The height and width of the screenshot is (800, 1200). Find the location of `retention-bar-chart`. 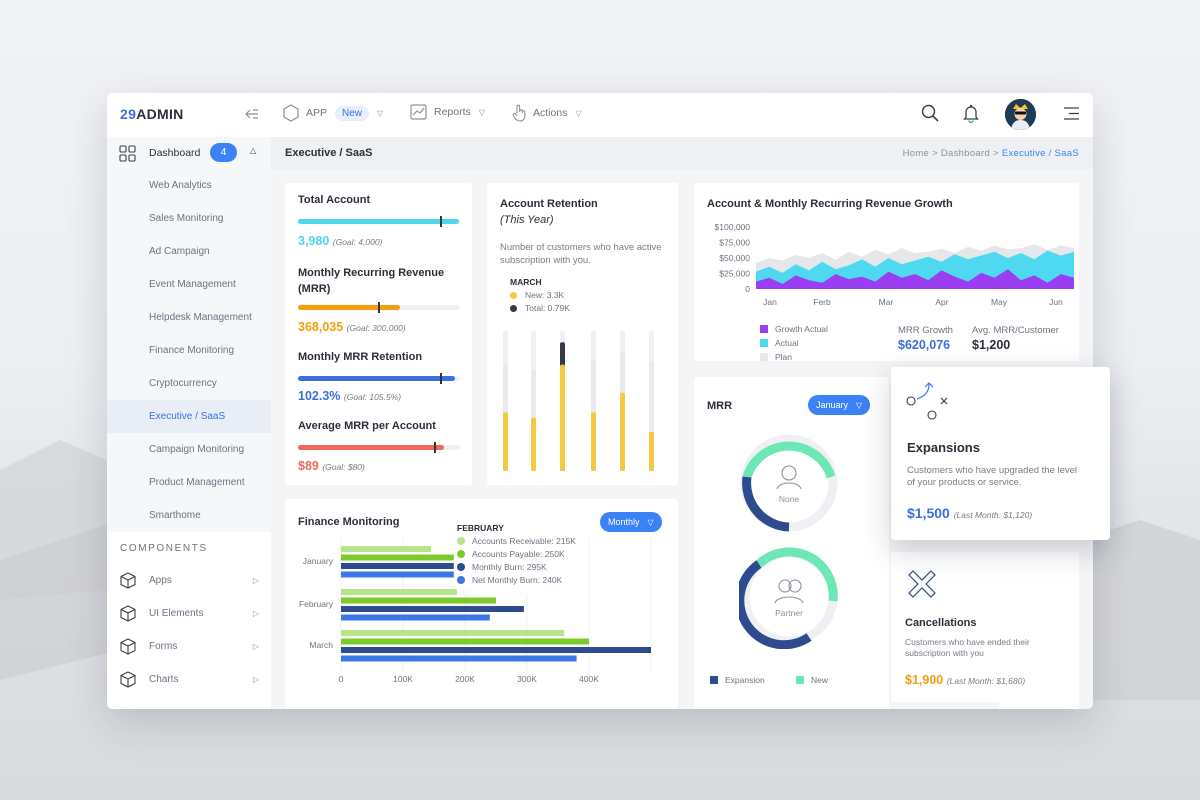

retention-bar-chart is located at coordinates (578, 401).